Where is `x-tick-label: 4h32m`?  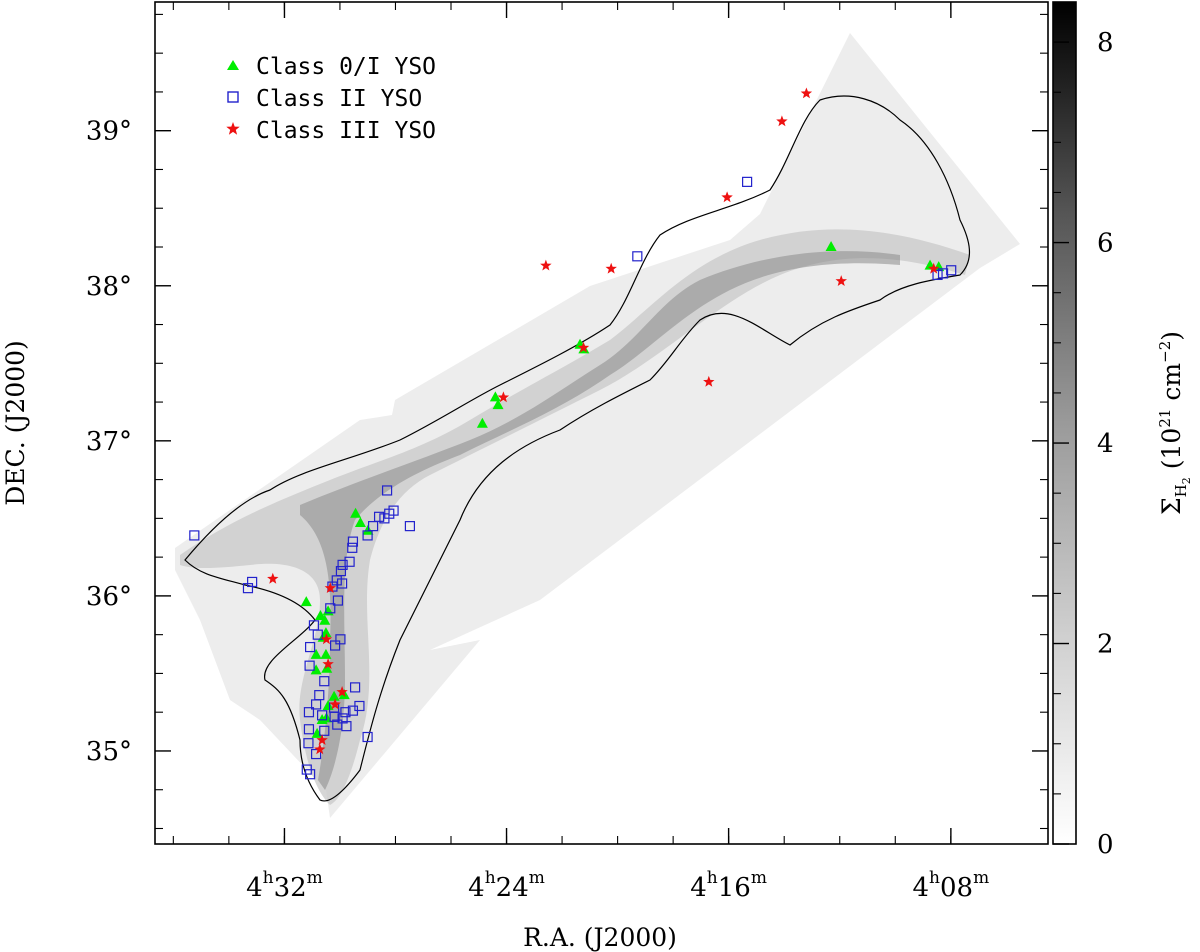
x-tick-label: 4h32m is located at coordinates (284, 885).